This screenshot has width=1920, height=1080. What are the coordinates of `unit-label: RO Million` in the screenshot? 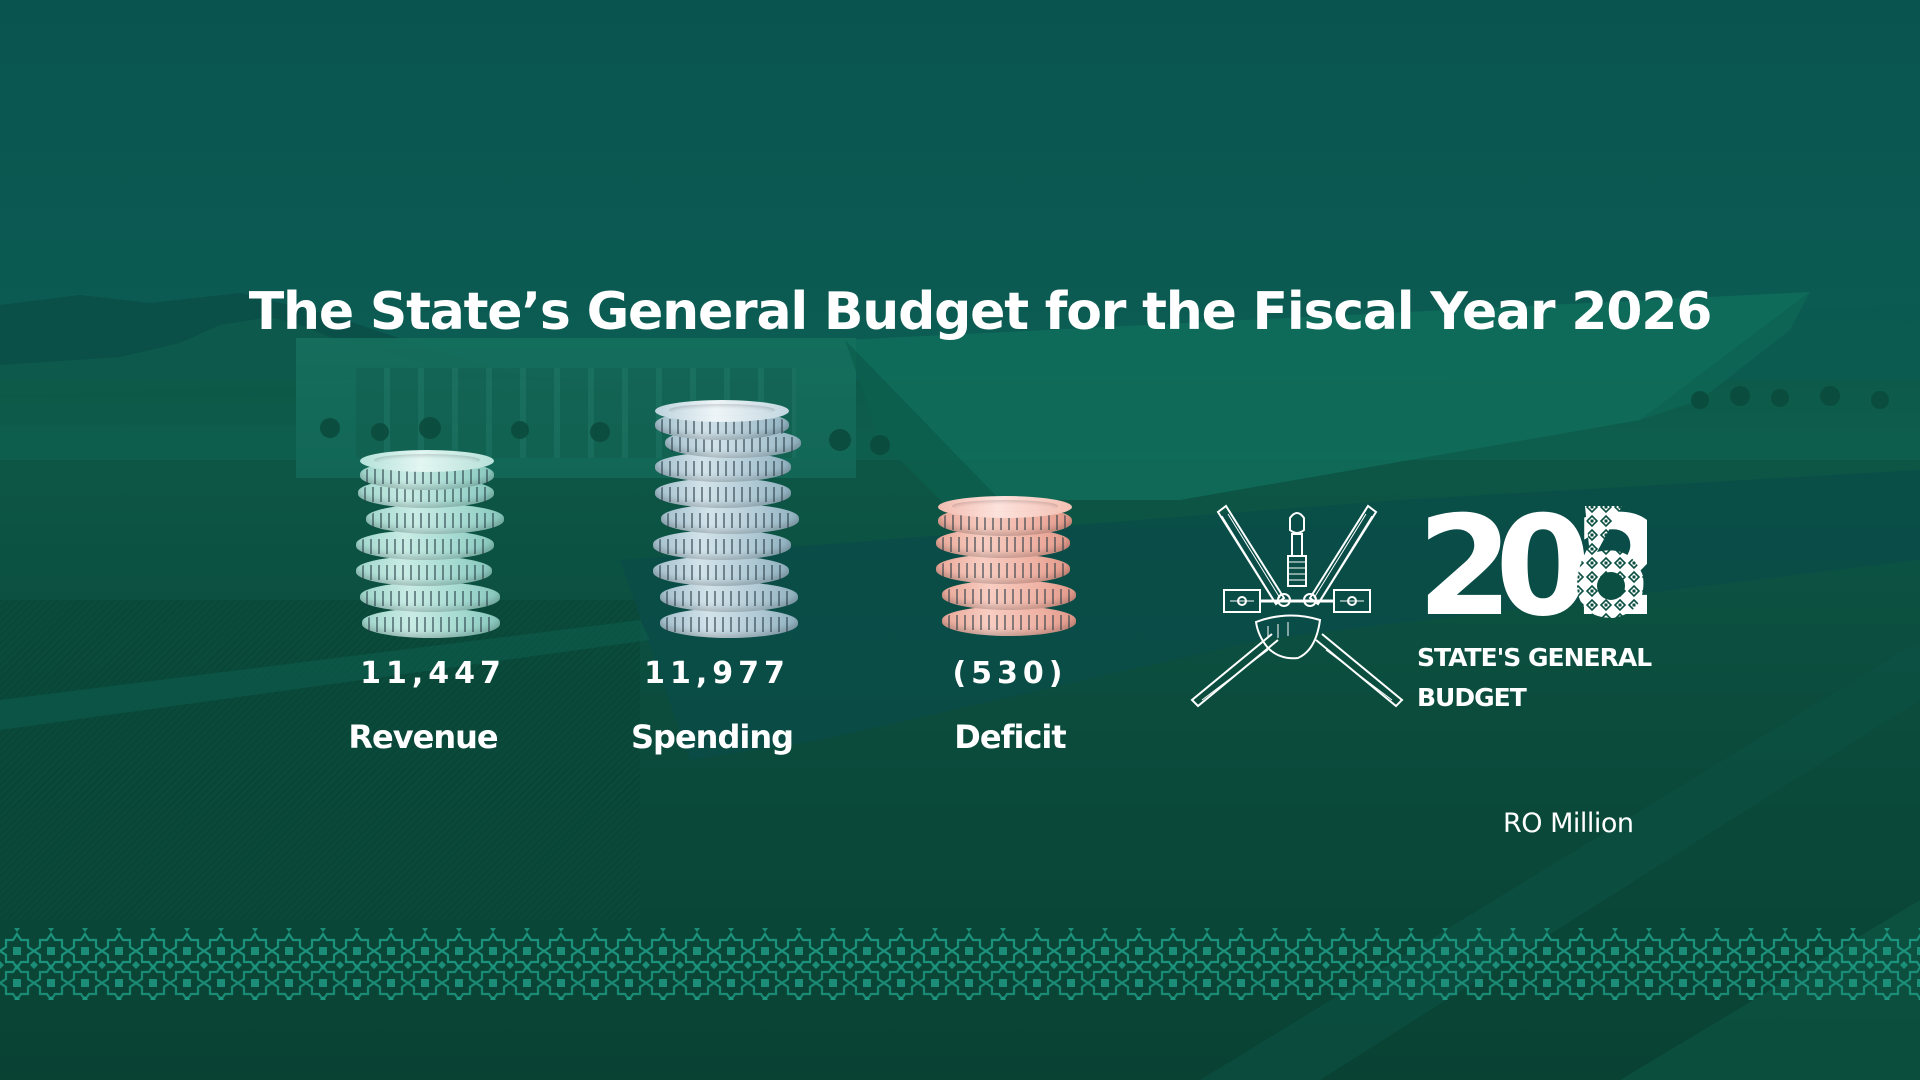 It's located at (1568, 823).